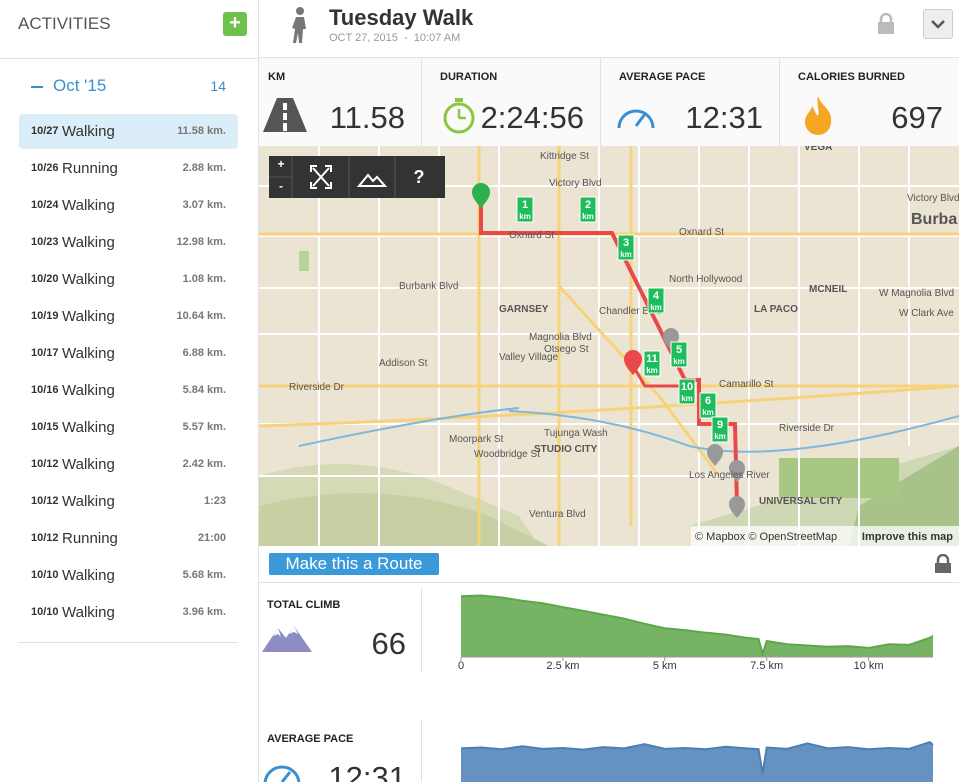 Image resolution: width=959 pixels, height=782 pixels. I want to click on map-label: Magnolia Blvd, so click(560, 337).